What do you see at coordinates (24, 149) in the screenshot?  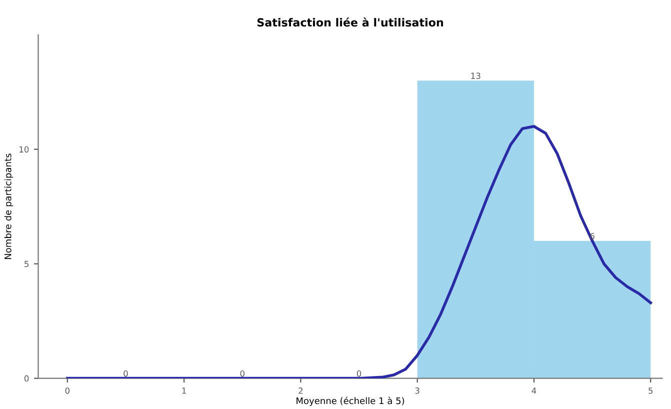 I see `y-tick-label: 10` at bounding box center [24, 149].